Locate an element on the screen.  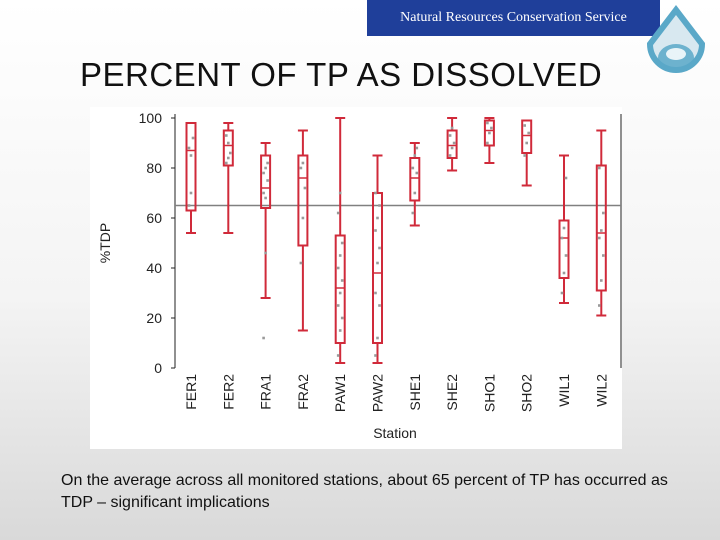
y-axis-title: %TDP is located at coordinates (105, 243).